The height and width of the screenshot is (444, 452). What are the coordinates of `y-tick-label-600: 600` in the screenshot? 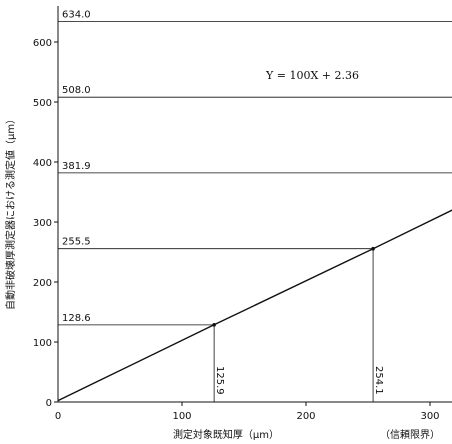 It's located at (42, 43).